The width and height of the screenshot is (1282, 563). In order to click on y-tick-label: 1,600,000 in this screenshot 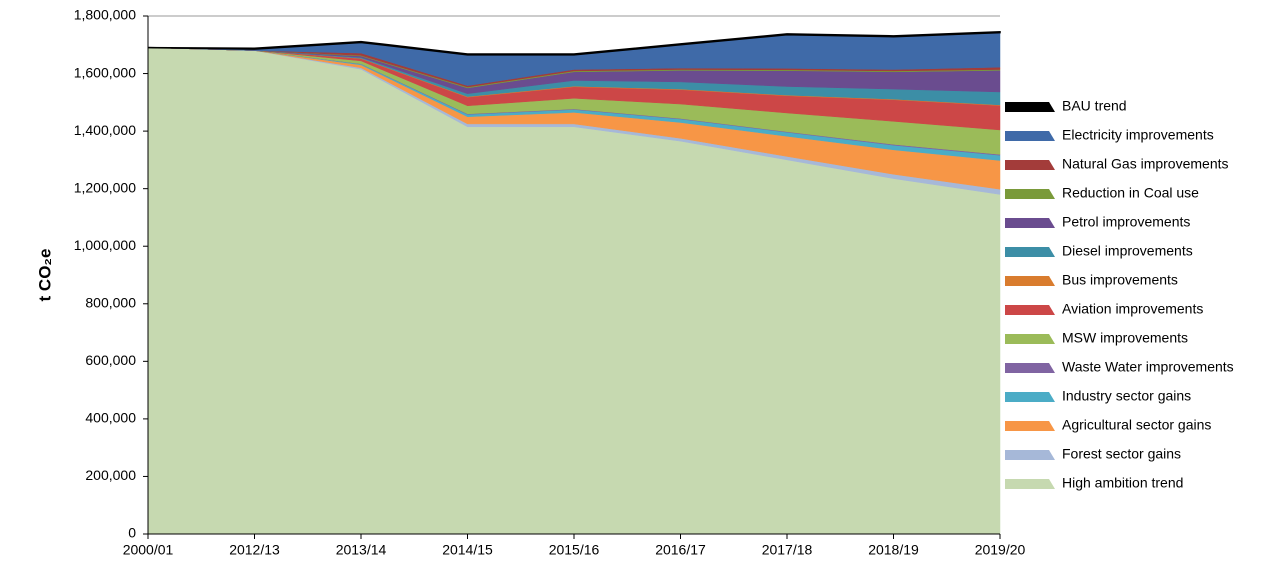, I will do `click(105, 72)`.